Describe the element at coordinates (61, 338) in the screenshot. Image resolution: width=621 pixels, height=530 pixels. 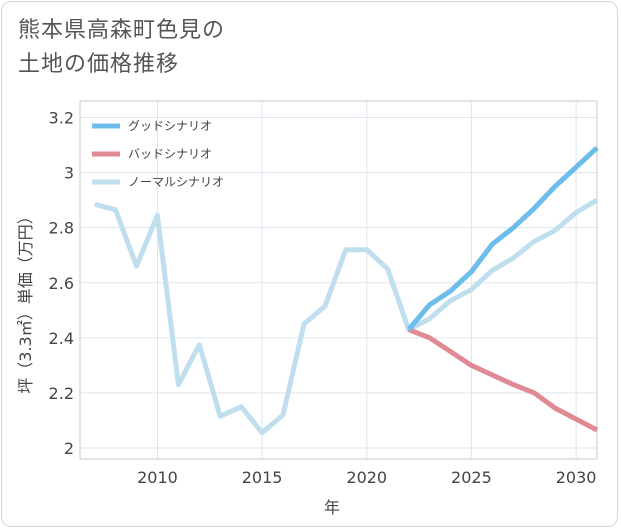
I see `y-tick-label: 2.4` at that location.